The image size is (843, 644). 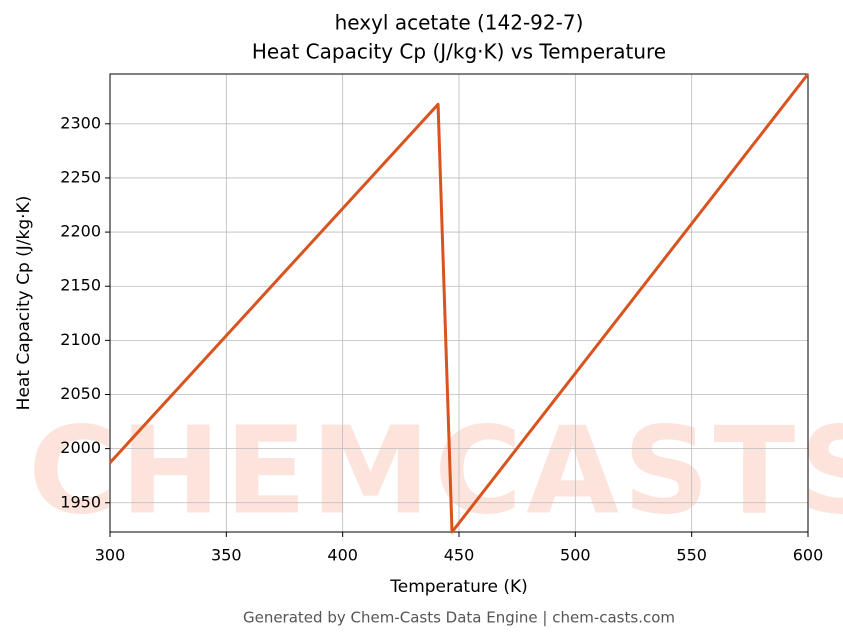 I want to click on x-tick-label: 500, so click(x=575, y=555).